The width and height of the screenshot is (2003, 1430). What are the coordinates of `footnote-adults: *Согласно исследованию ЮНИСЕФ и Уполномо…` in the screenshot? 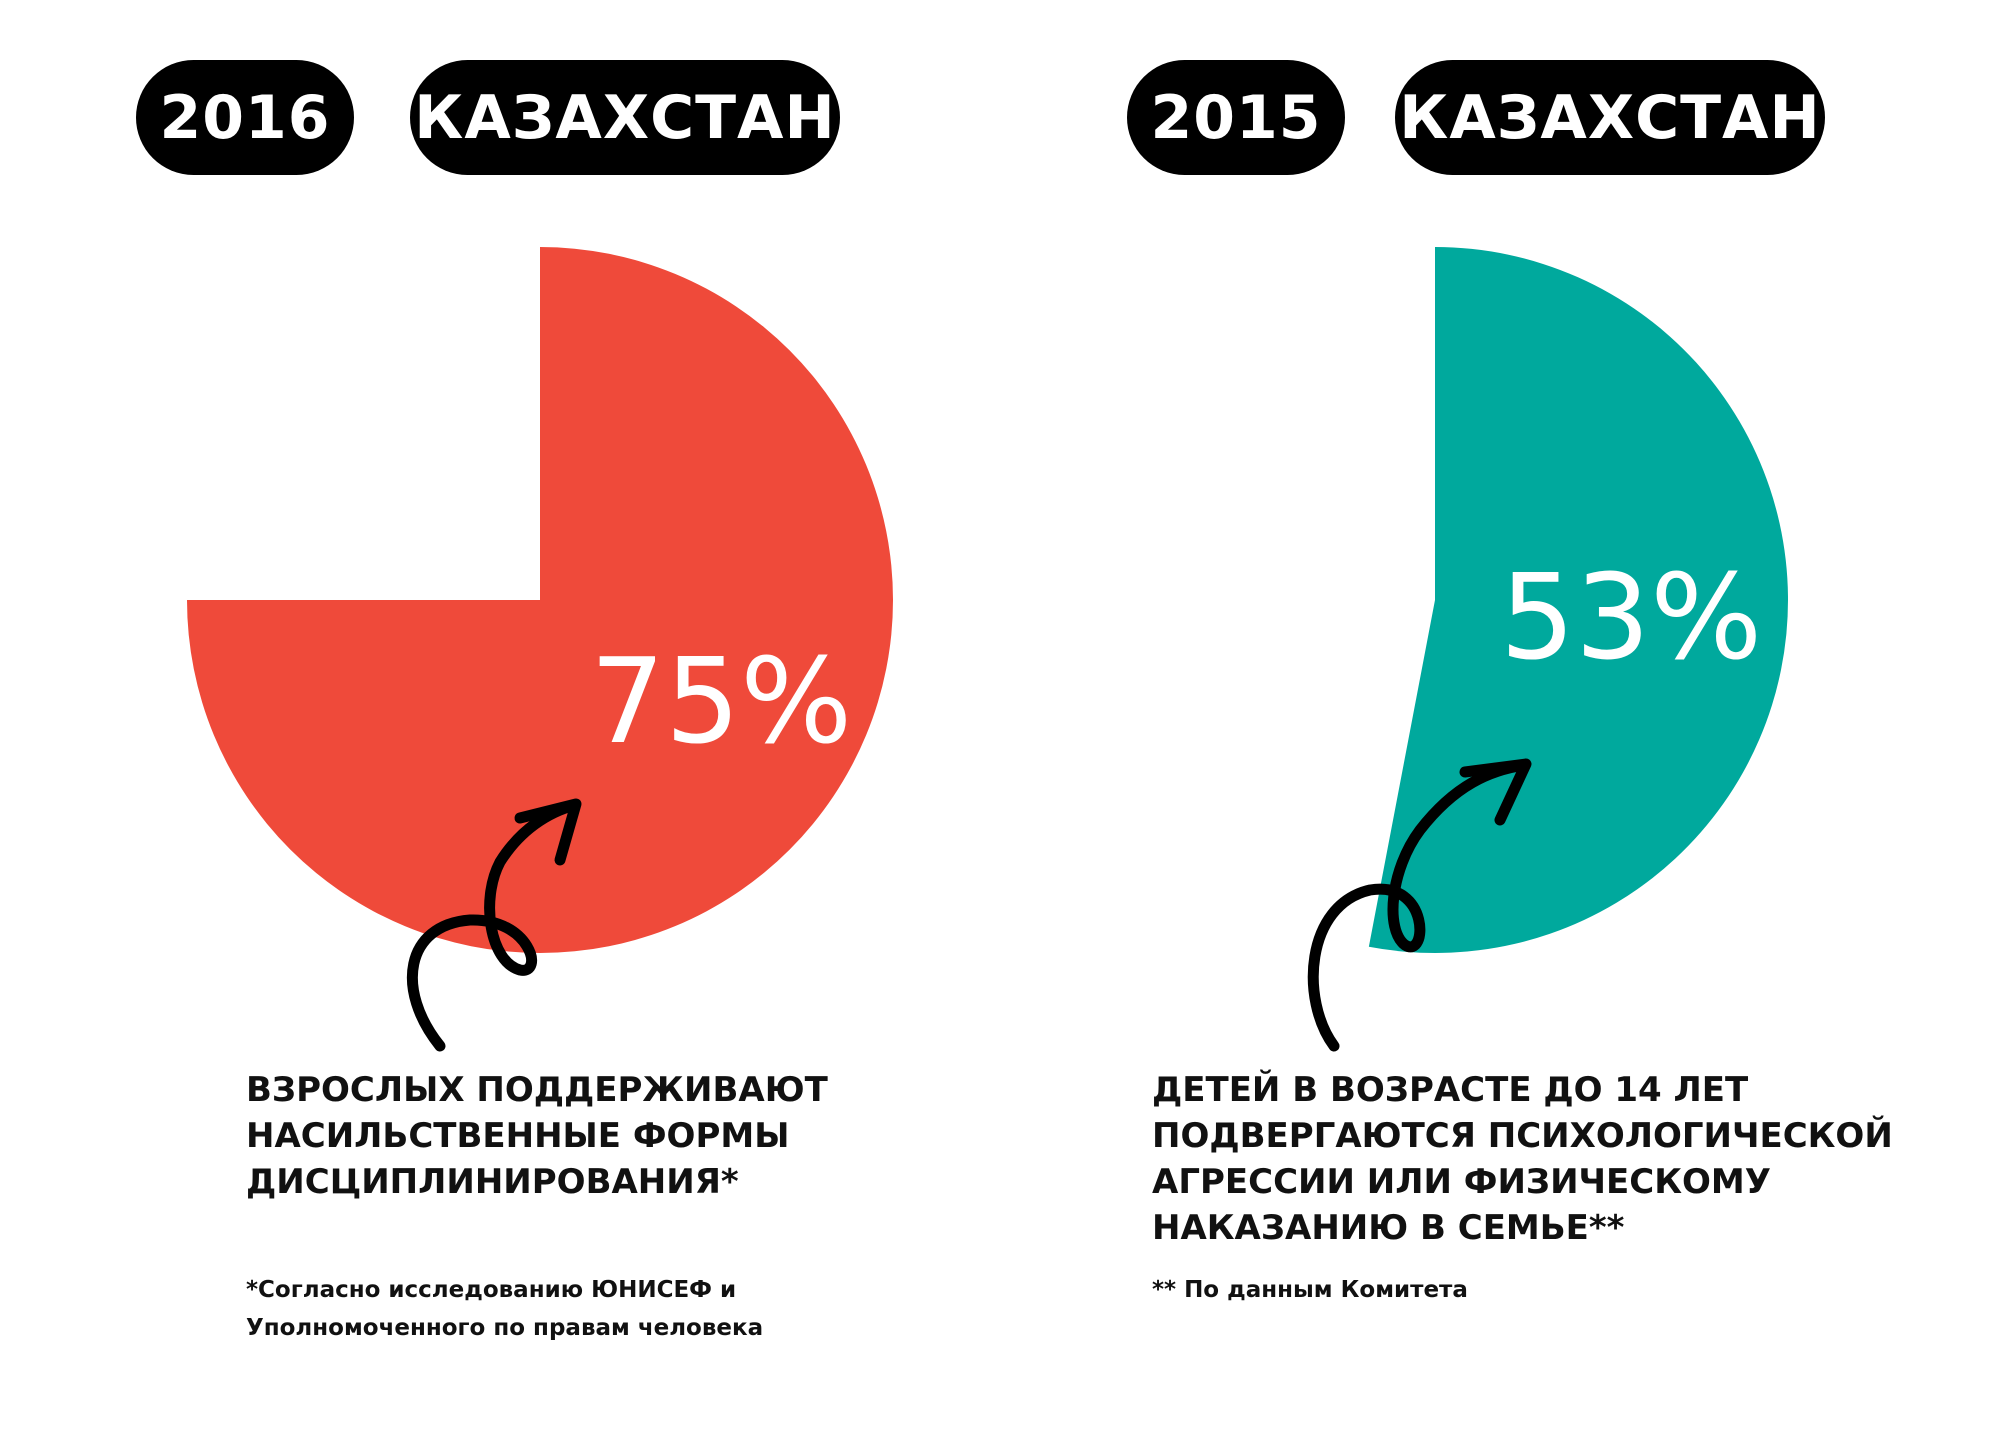 It's located at (505, 1309).